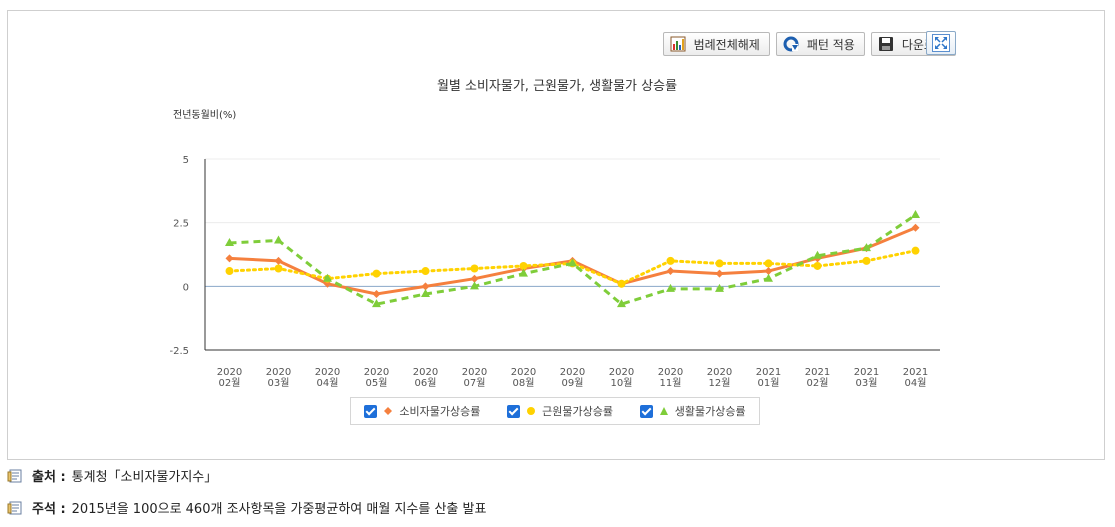 The width and height of the screenshot is (1115, 527). Describe the element at coordinates (678, 44) in the screenshot. I see `bar-chart-icon` at that location.